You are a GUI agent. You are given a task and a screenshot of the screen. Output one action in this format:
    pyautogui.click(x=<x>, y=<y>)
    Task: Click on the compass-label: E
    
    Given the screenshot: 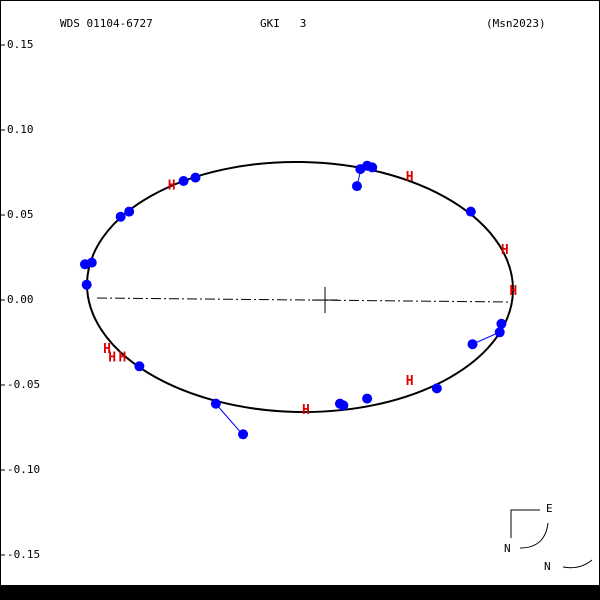 What is the action you would take?
    pyautogui.click(x=549, y=508)
    